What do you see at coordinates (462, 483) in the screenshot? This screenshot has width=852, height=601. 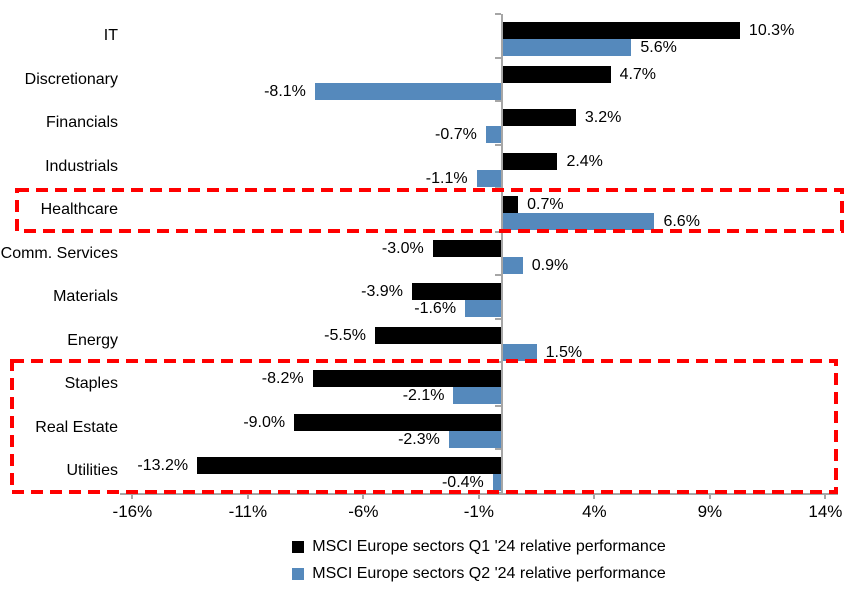 I see `value-label-q2-utilities: -0.4%` at bounding box center [462, 483].